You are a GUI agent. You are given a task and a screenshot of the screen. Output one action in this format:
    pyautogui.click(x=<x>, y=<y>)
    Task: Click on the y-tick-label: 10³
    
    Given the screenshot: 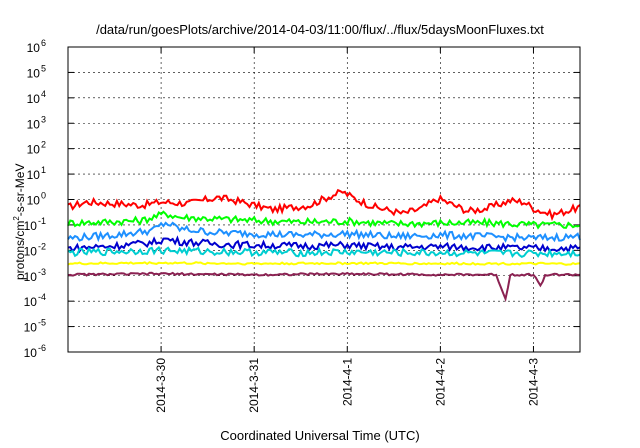 What is the action you would take?
    pyautogui.click(x=36, y=122)
    